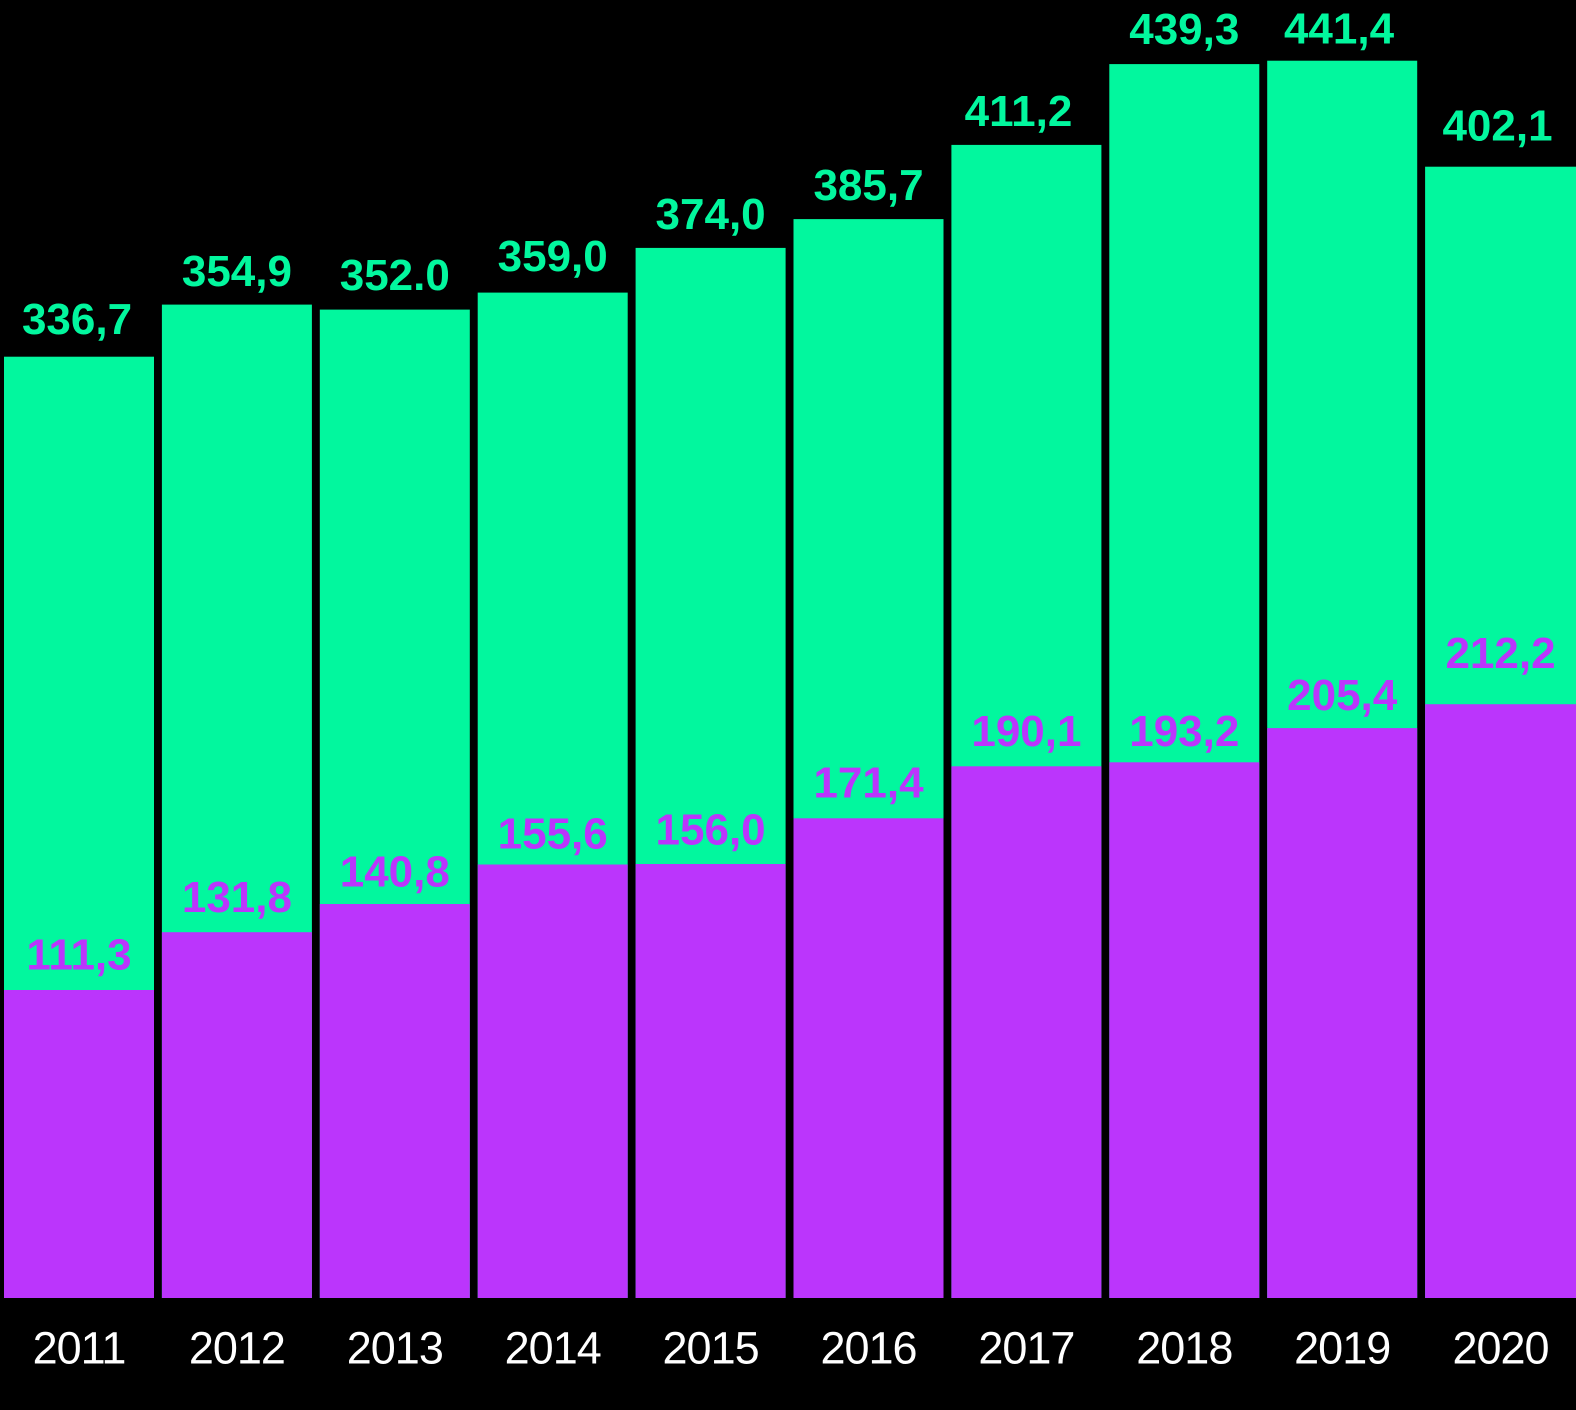 Image resolution: width=1576 pixels, height=1410 pixels. What do you see at coordinates (237, 271) in the screenshot?
I see `svg-text: 354,9` at bounding box center [237, 271].